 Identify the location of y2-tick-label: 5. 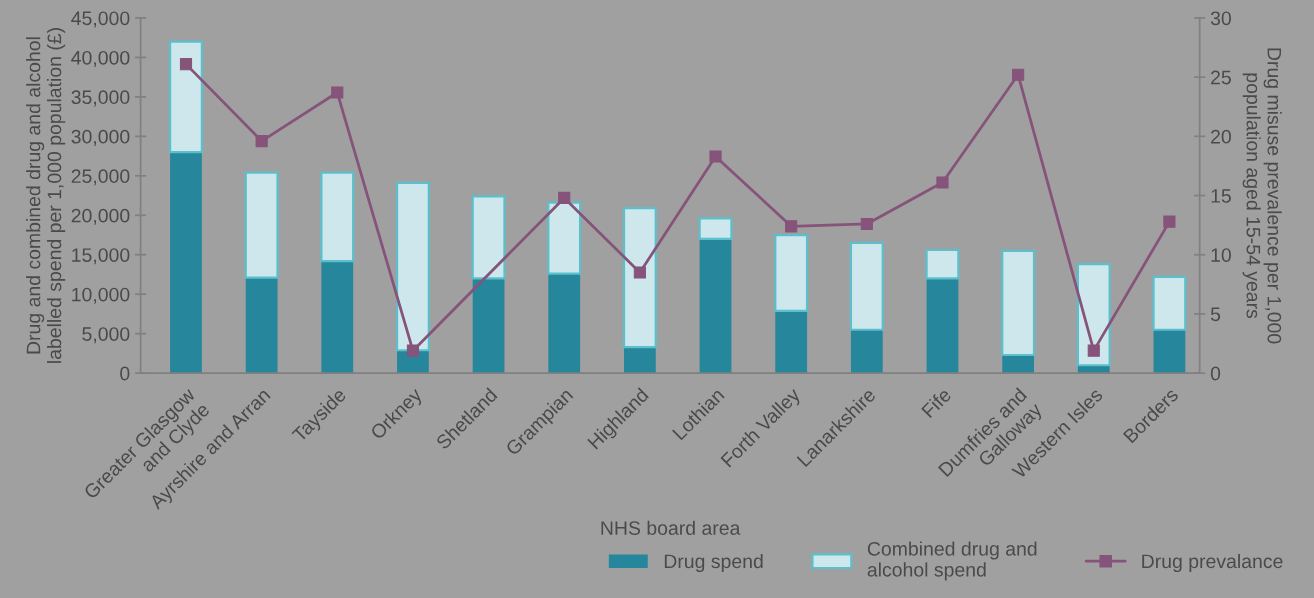
(1215, 314).